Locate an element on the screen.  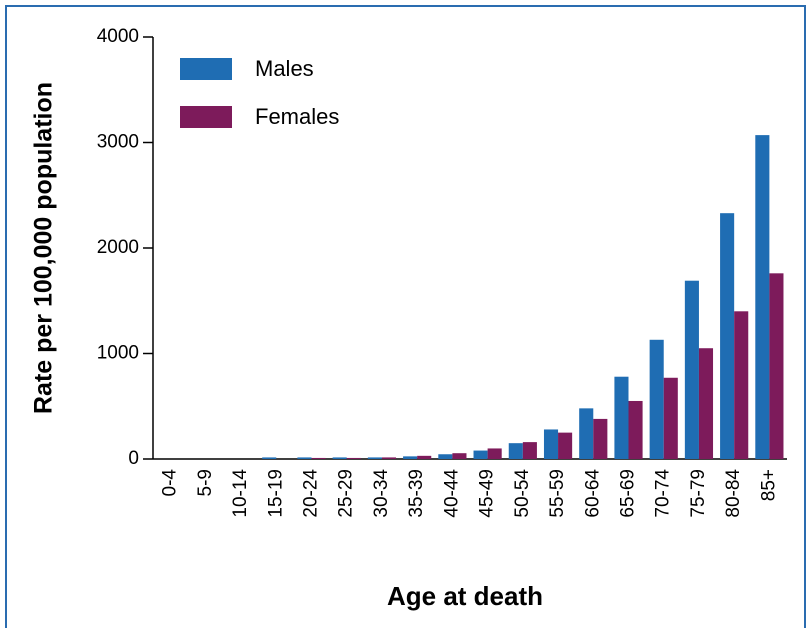
x-tick-label: 30-34 is located at coordinates (381, 493).